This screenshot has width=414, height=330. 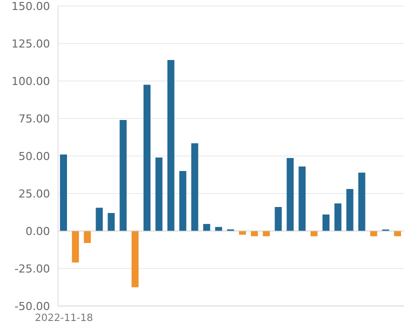 What do you see at coordinates (34, 156) in the screenshot?
I see `y-tick-label: 50.00` at bounding box center [34, 156].